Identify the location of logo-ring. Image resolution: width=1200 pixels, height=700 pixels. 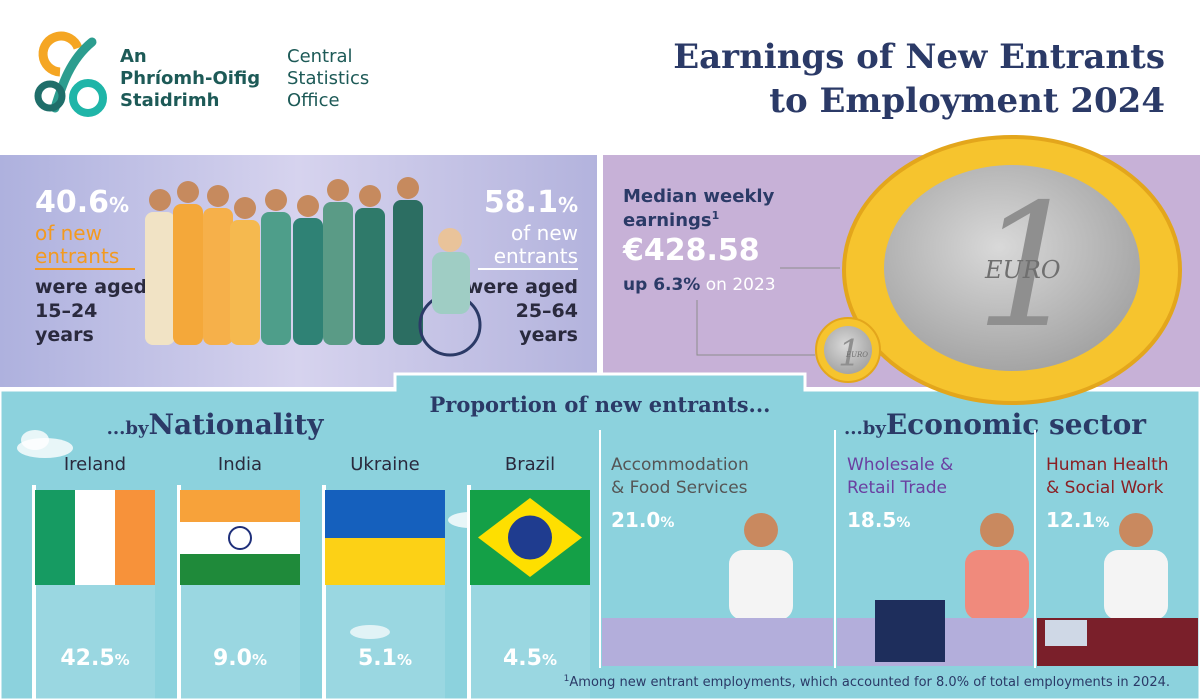
(88, 98).